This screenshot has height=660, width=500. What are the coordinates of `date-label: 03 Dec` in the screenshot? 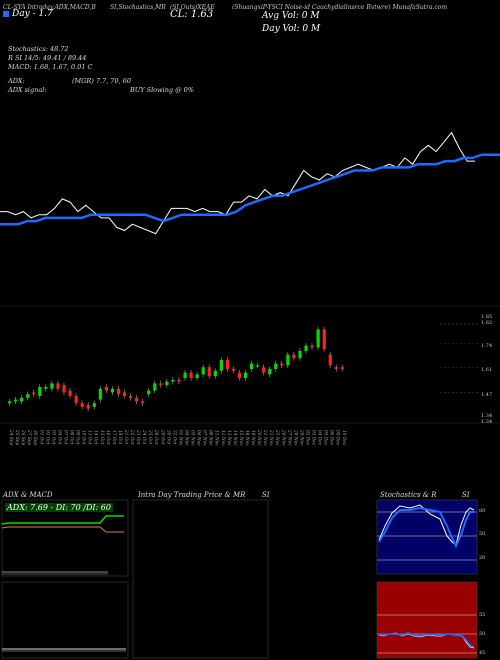 It's located at (313, 438).